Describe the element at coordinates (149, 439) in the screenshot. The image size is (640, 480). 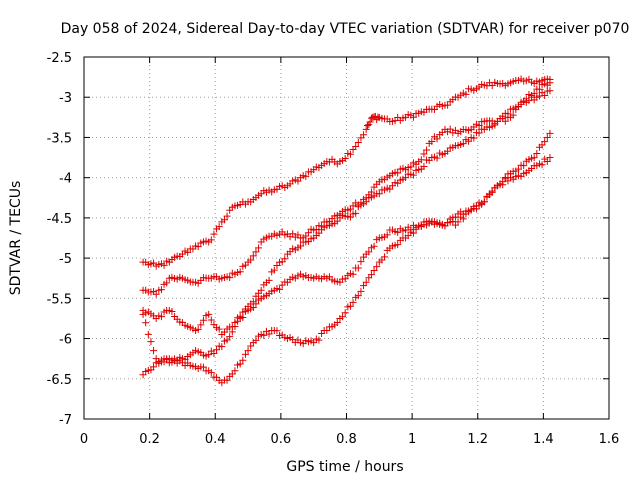
I see `x-tick-label: 0.2` at that location.